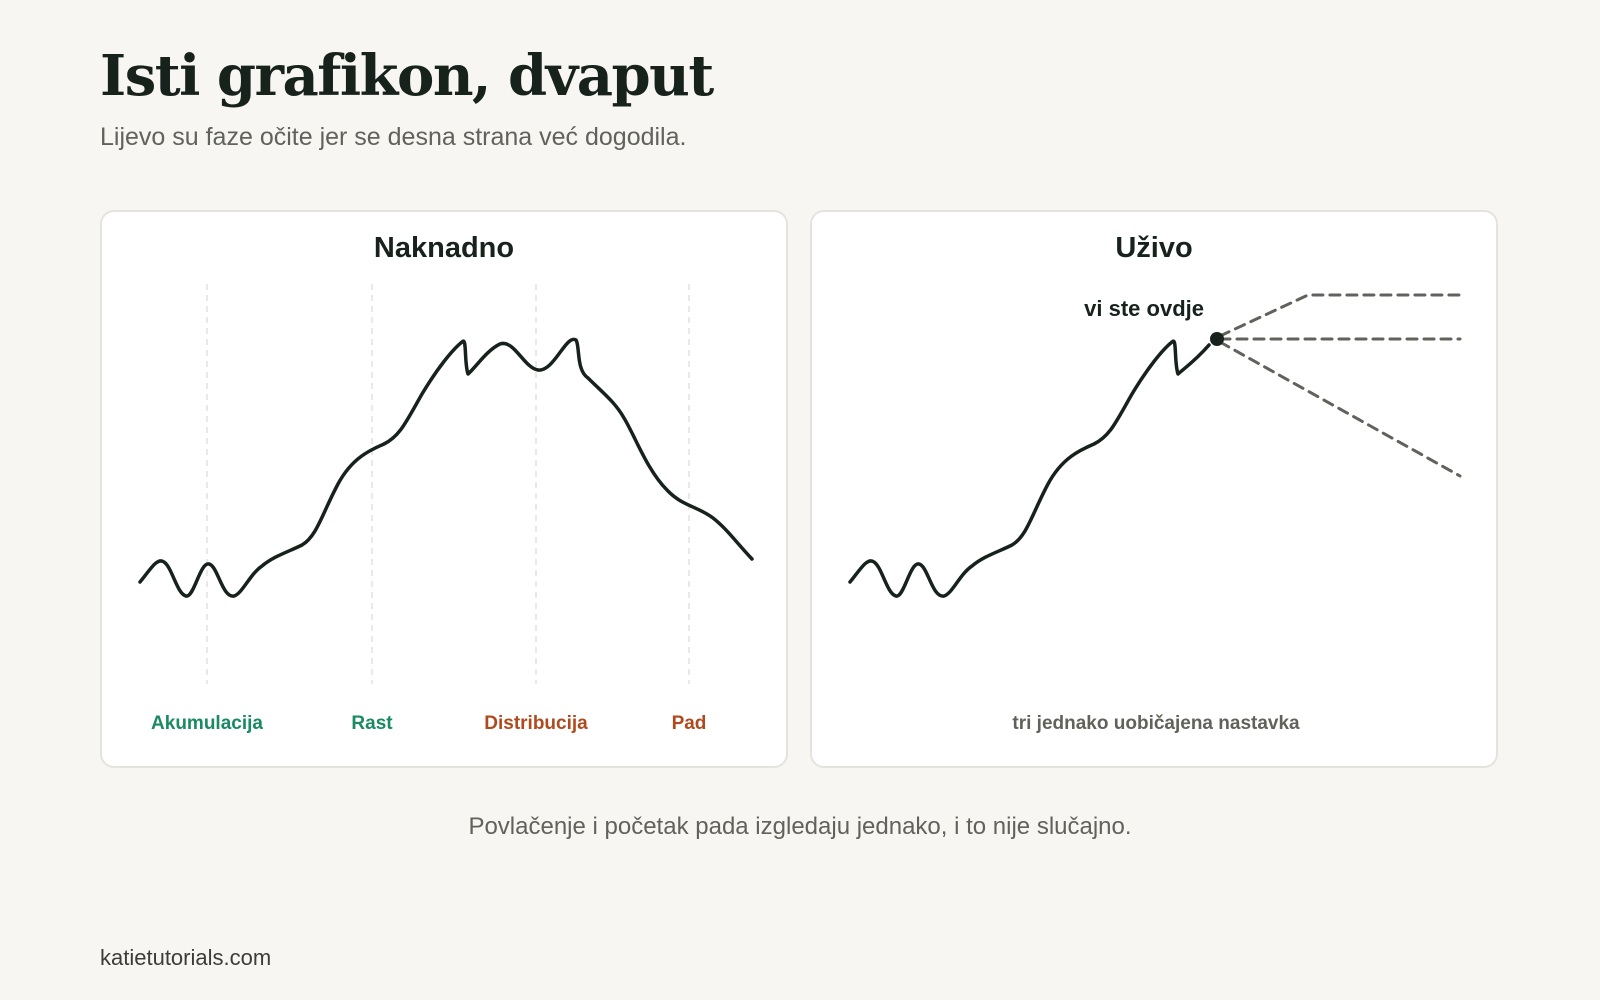 The image size is (1600, 1000). What do you see at coordinates (1029, 468) in the screenshot?
I see `price-line-partial` at bounding box center [1029, 468].